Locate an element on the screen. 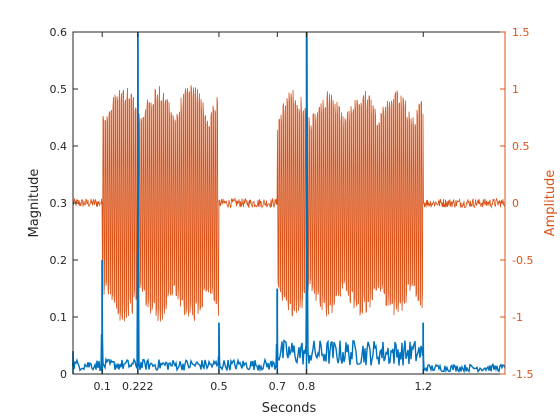 This screenshot has height=420, width=560. right-y-tick-label: -1 is located at coordinates (517, 317).